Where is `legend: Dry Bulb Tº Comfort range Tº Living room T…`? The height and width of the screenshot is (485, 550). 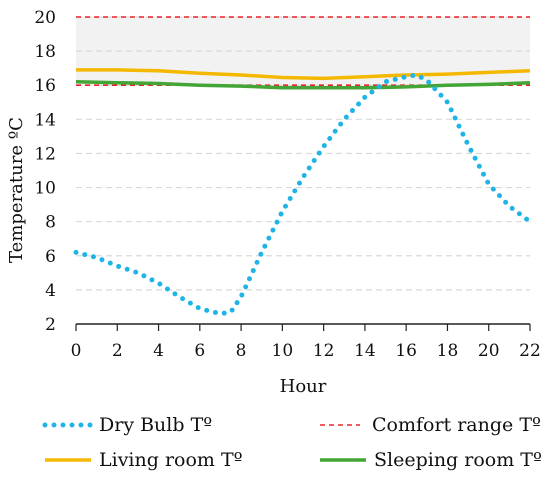
legend: Dry Bulb Tº Comfort range Tº Living room T… is located at coordinates (292, 442).